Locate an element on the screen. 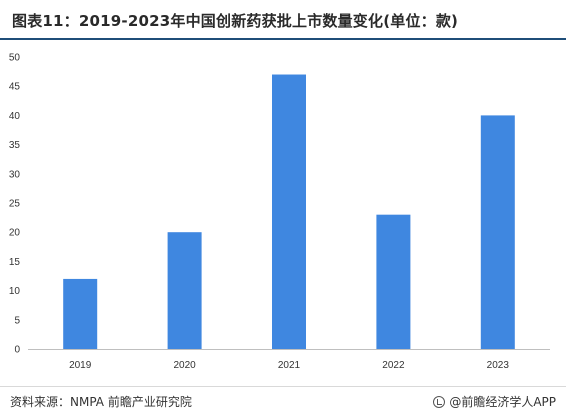 This screenshot has width=566, height=420. y-tick-label: 5 is located at coordinates (17, 320).